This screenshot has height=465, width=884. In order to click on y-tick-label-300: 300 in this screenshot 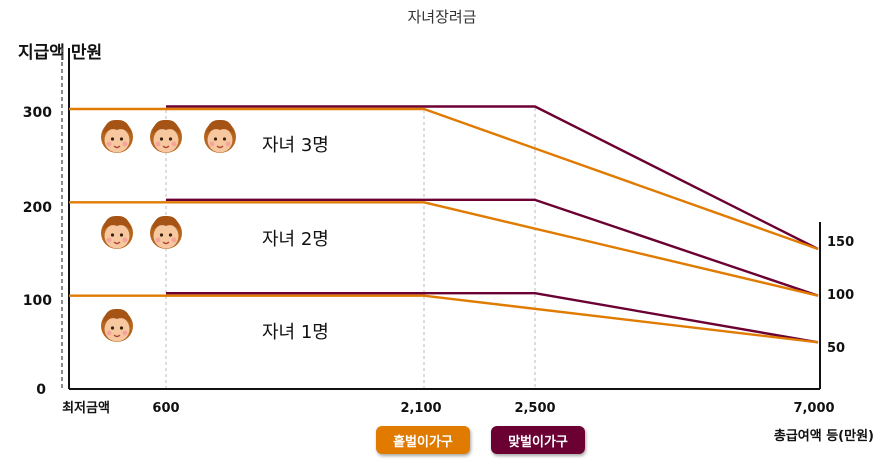, I will do `click(37, 113)`.